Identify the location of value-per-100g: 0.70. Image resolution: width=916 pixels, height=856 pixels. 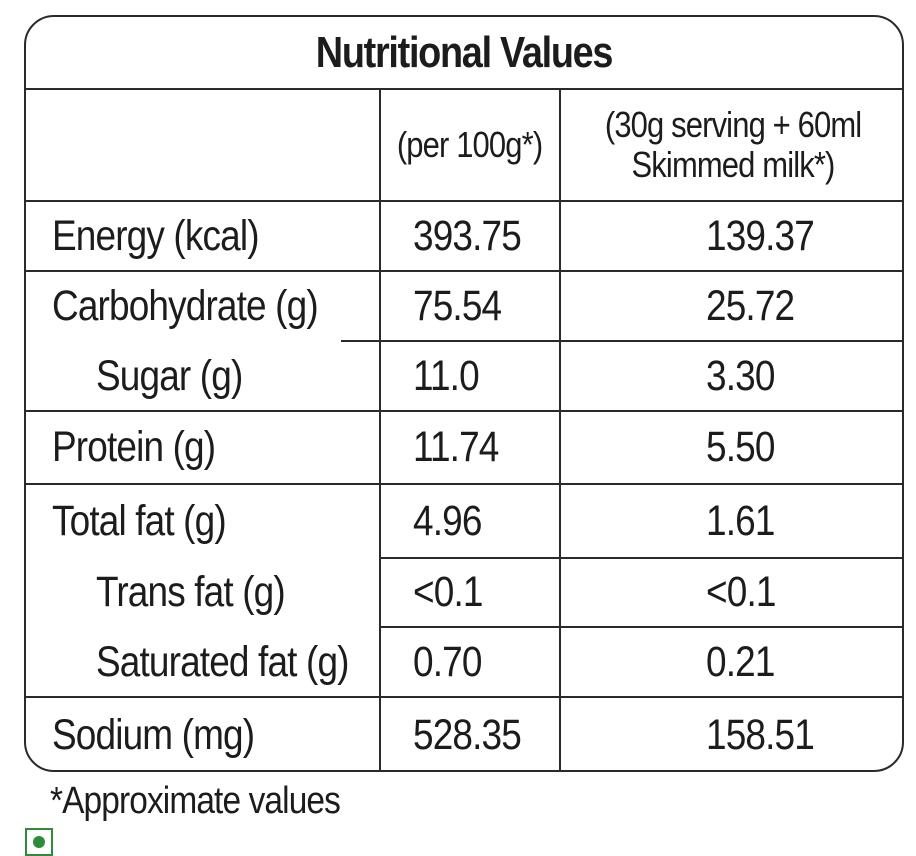
(447, 661).